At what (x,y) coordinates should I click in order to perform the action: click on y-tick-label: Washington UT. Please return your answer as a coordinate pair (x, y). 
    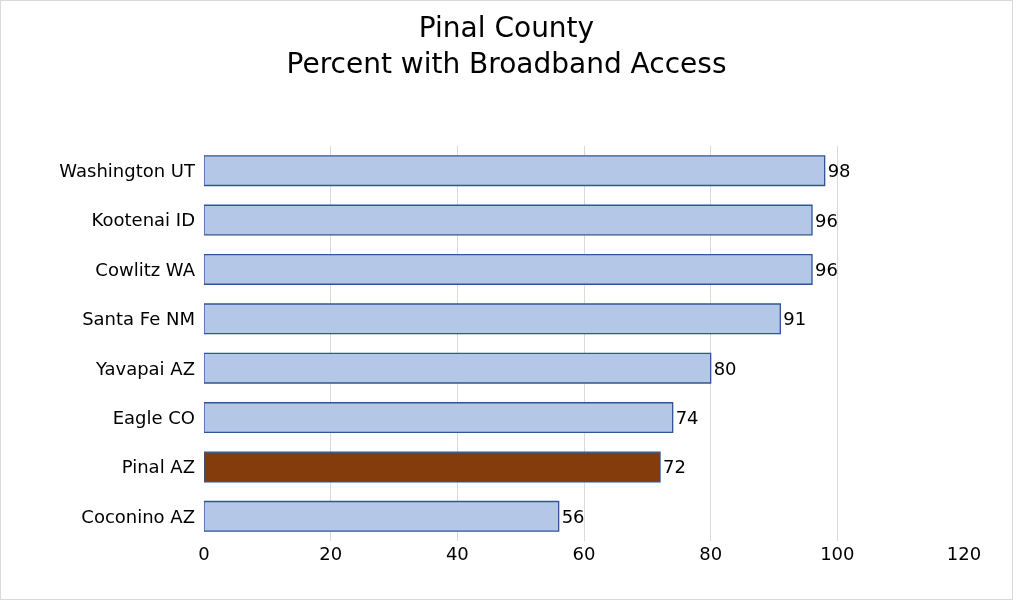
    Looking at the image, I should click on (127, 170).